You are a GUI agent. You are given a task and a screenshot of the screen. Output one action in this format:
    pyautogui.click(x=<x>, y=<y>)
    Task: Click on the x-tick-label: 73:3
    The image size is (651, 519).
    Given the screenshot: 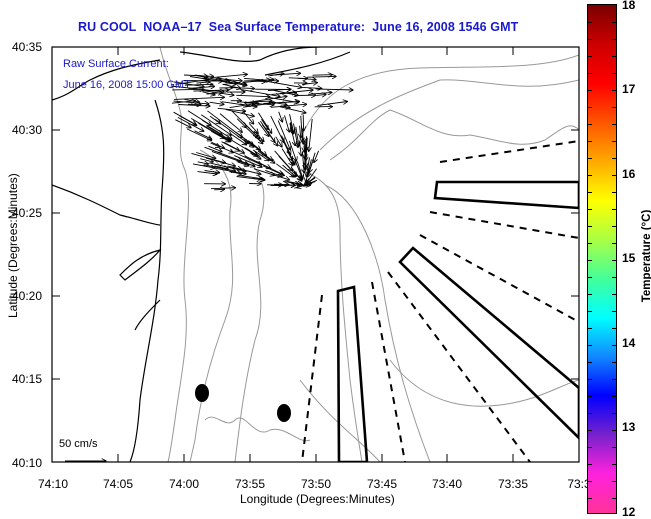 What is the action you would take?
    pyautogui.click(x=579, y=484)
    